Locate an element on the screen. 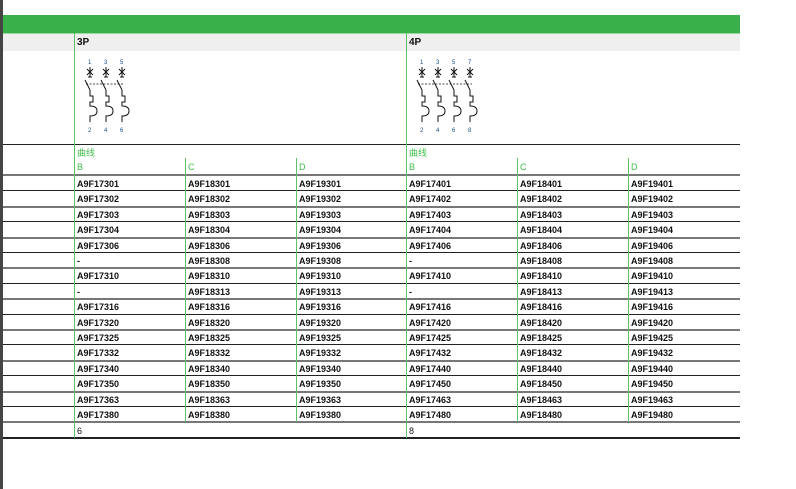  product-reference: A9F18413 is located at coordinates (541, 292).